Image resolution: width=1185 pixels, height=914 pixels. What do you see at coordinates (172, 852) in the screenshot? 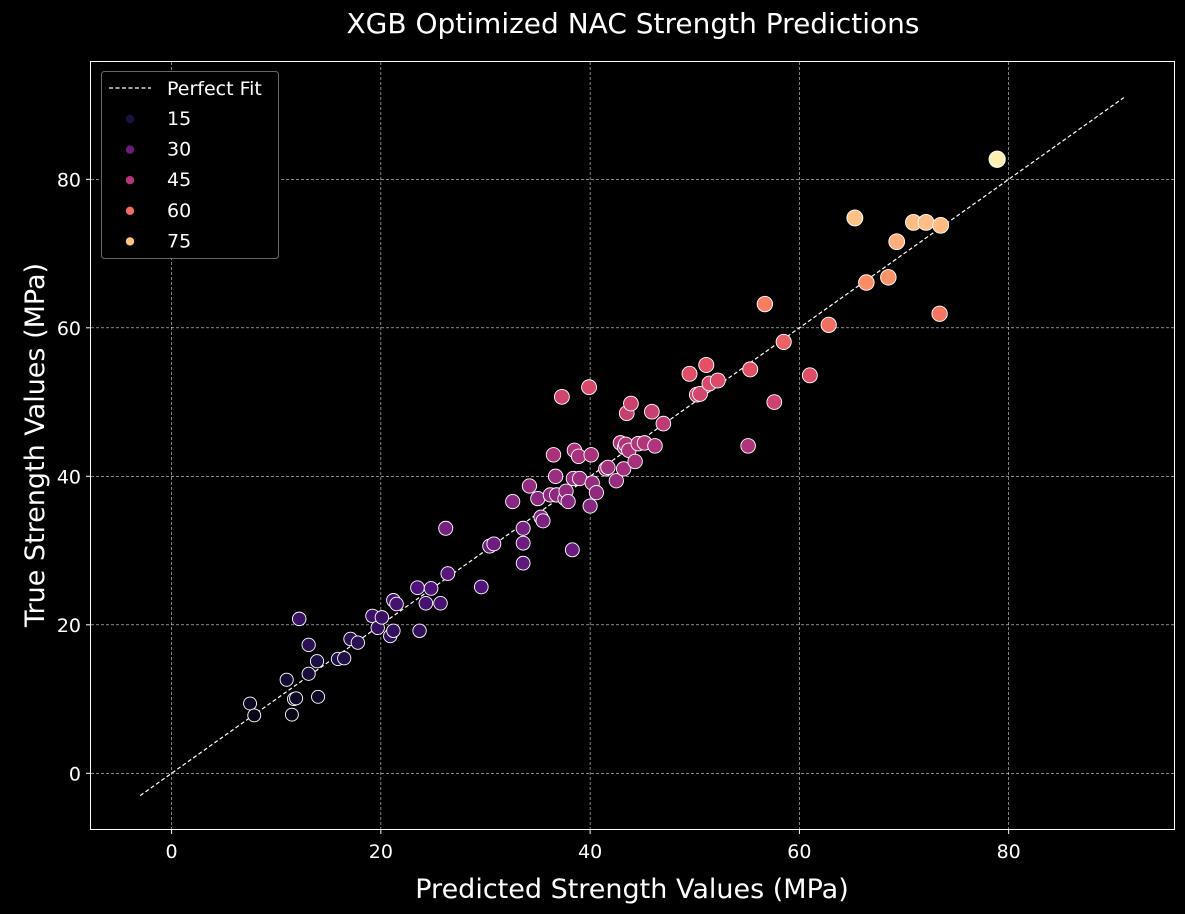
I see `x-tick-label: 0` at bounding box center [172, 852].